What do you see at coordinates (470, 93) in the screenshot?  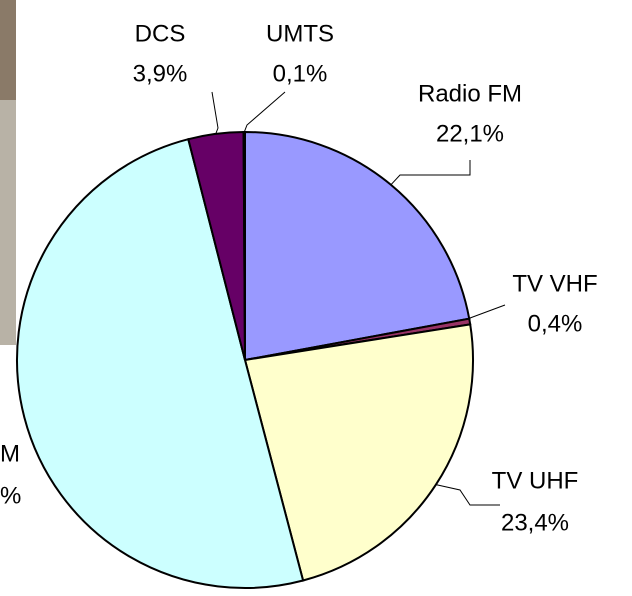 I see `slice-label: Radio FM` at bounding box center [470, 93].